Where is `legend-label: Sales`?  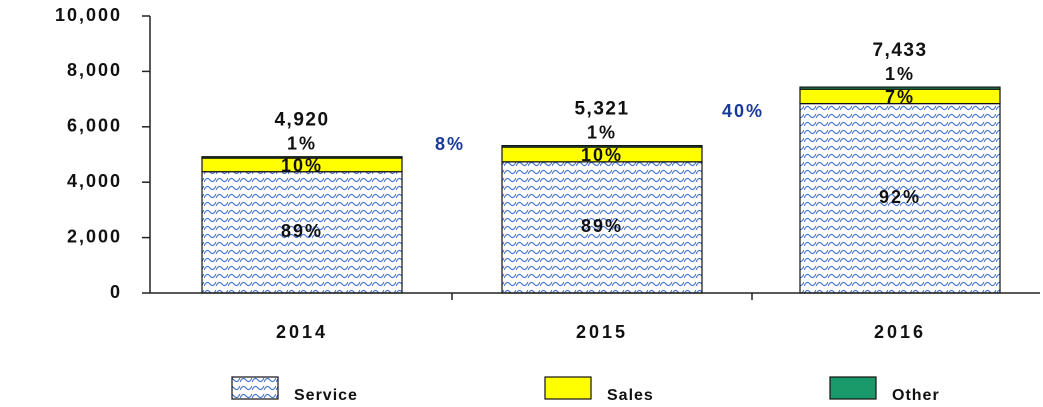
legend-label: Sales is located at coordinates (630, 395).